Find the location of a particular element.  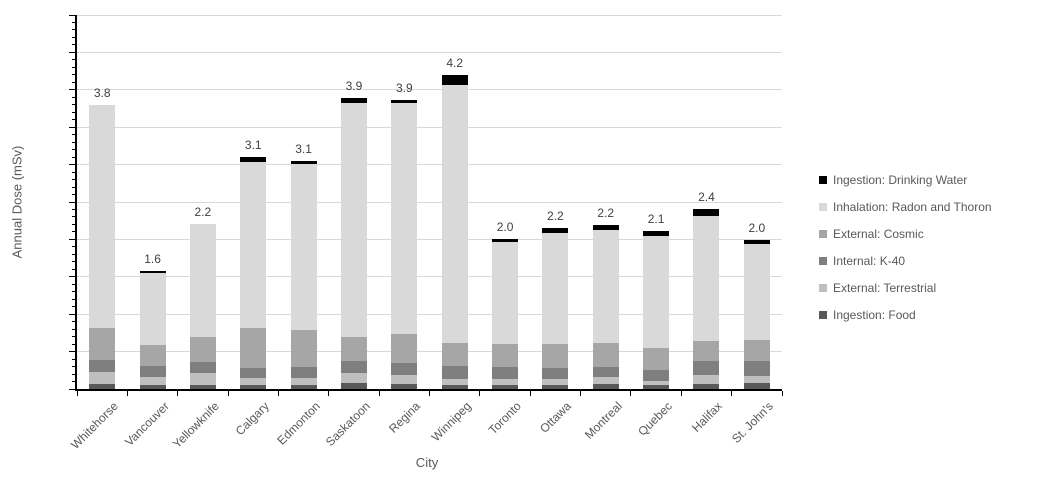

data-label-regina: 3.9 is located at coordinates (404, 87).